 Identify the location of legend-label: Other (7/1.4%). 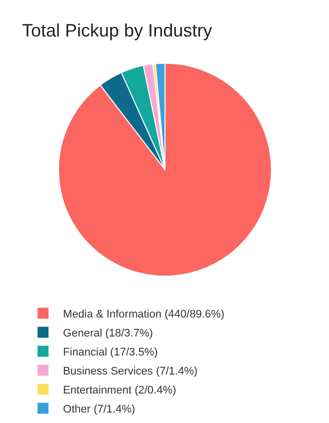
(99, 410).